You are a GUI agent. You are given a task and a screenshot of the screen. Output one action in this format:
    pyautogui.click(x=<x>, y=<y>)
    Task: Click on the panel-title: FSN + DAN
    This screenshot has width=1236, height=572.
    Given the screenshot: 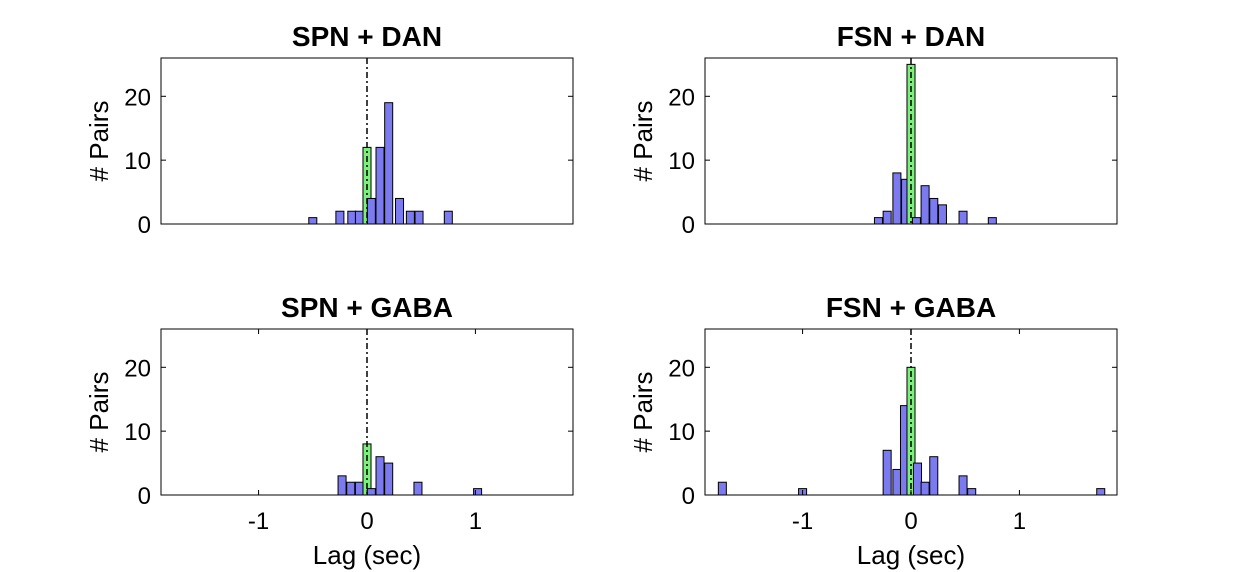 What is the action you would take?
    pyautogui.click(x=911, y=36)
    